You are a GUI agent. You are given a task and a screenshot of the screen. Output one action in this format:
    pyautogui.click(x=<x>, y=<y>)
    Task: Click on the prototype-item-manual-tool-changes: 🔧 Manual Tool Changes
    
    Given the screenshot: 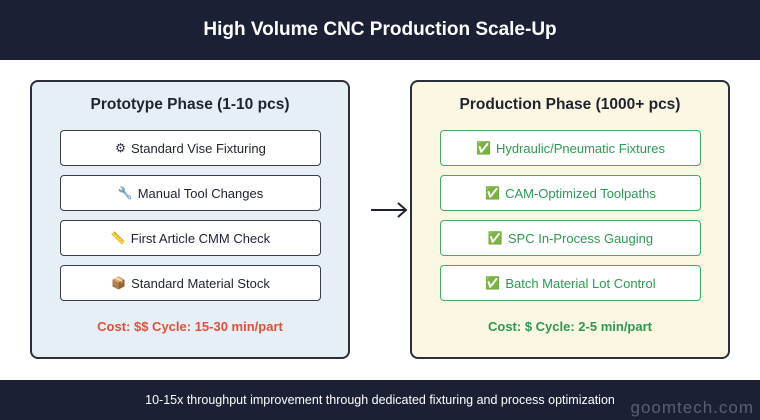 What is the action you would take?
    pyautogui.click(x=190, y=193)
    